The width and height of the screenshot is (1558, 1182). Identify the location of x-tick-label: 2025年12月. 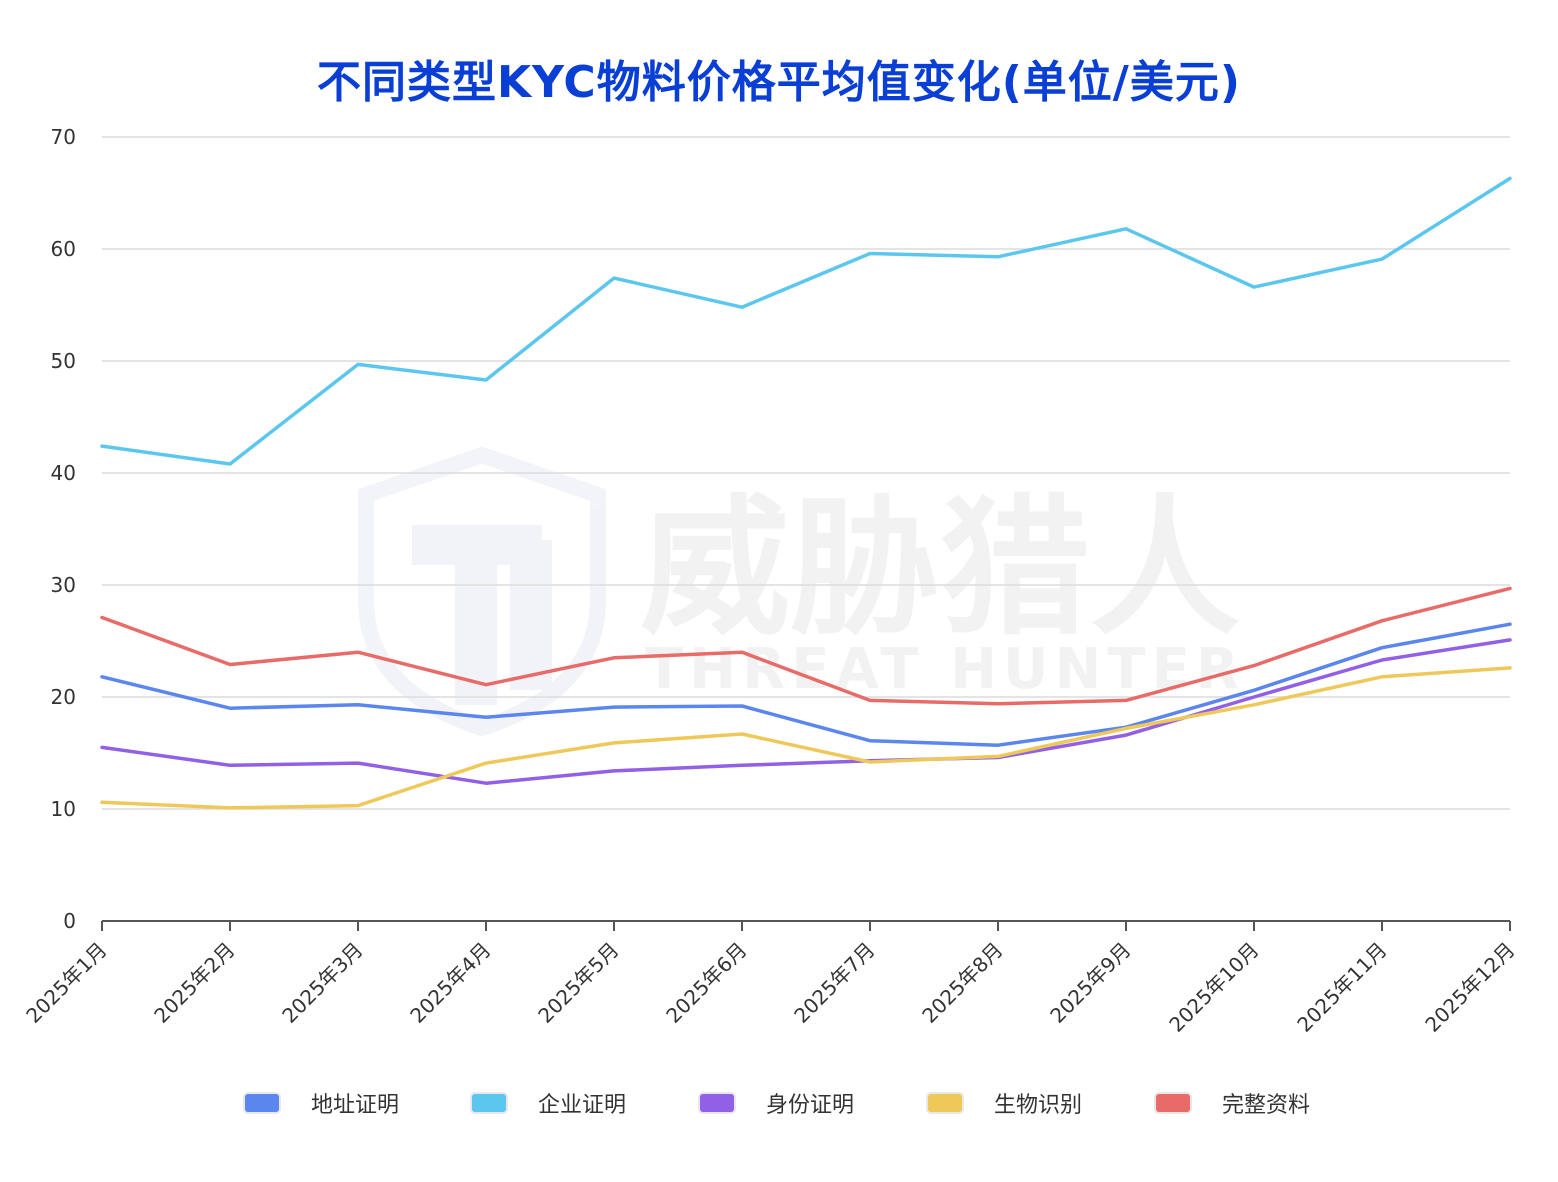
(1469, 987).